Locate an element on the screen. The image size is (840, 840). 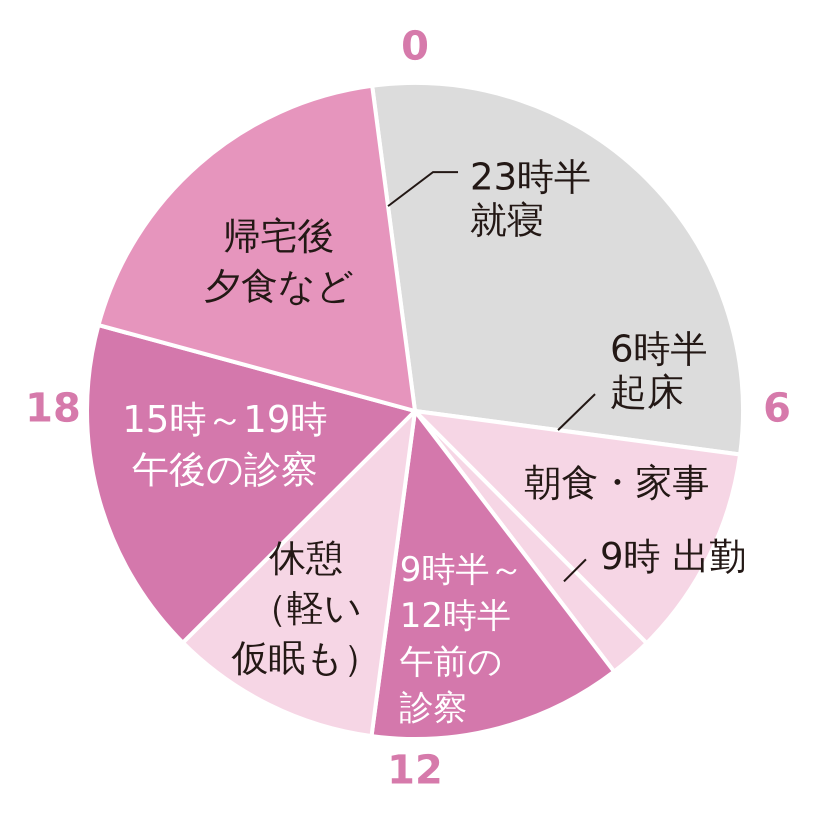
slice-label: 9時半～12時半午前の診察 is located at coordinates (462, 639).